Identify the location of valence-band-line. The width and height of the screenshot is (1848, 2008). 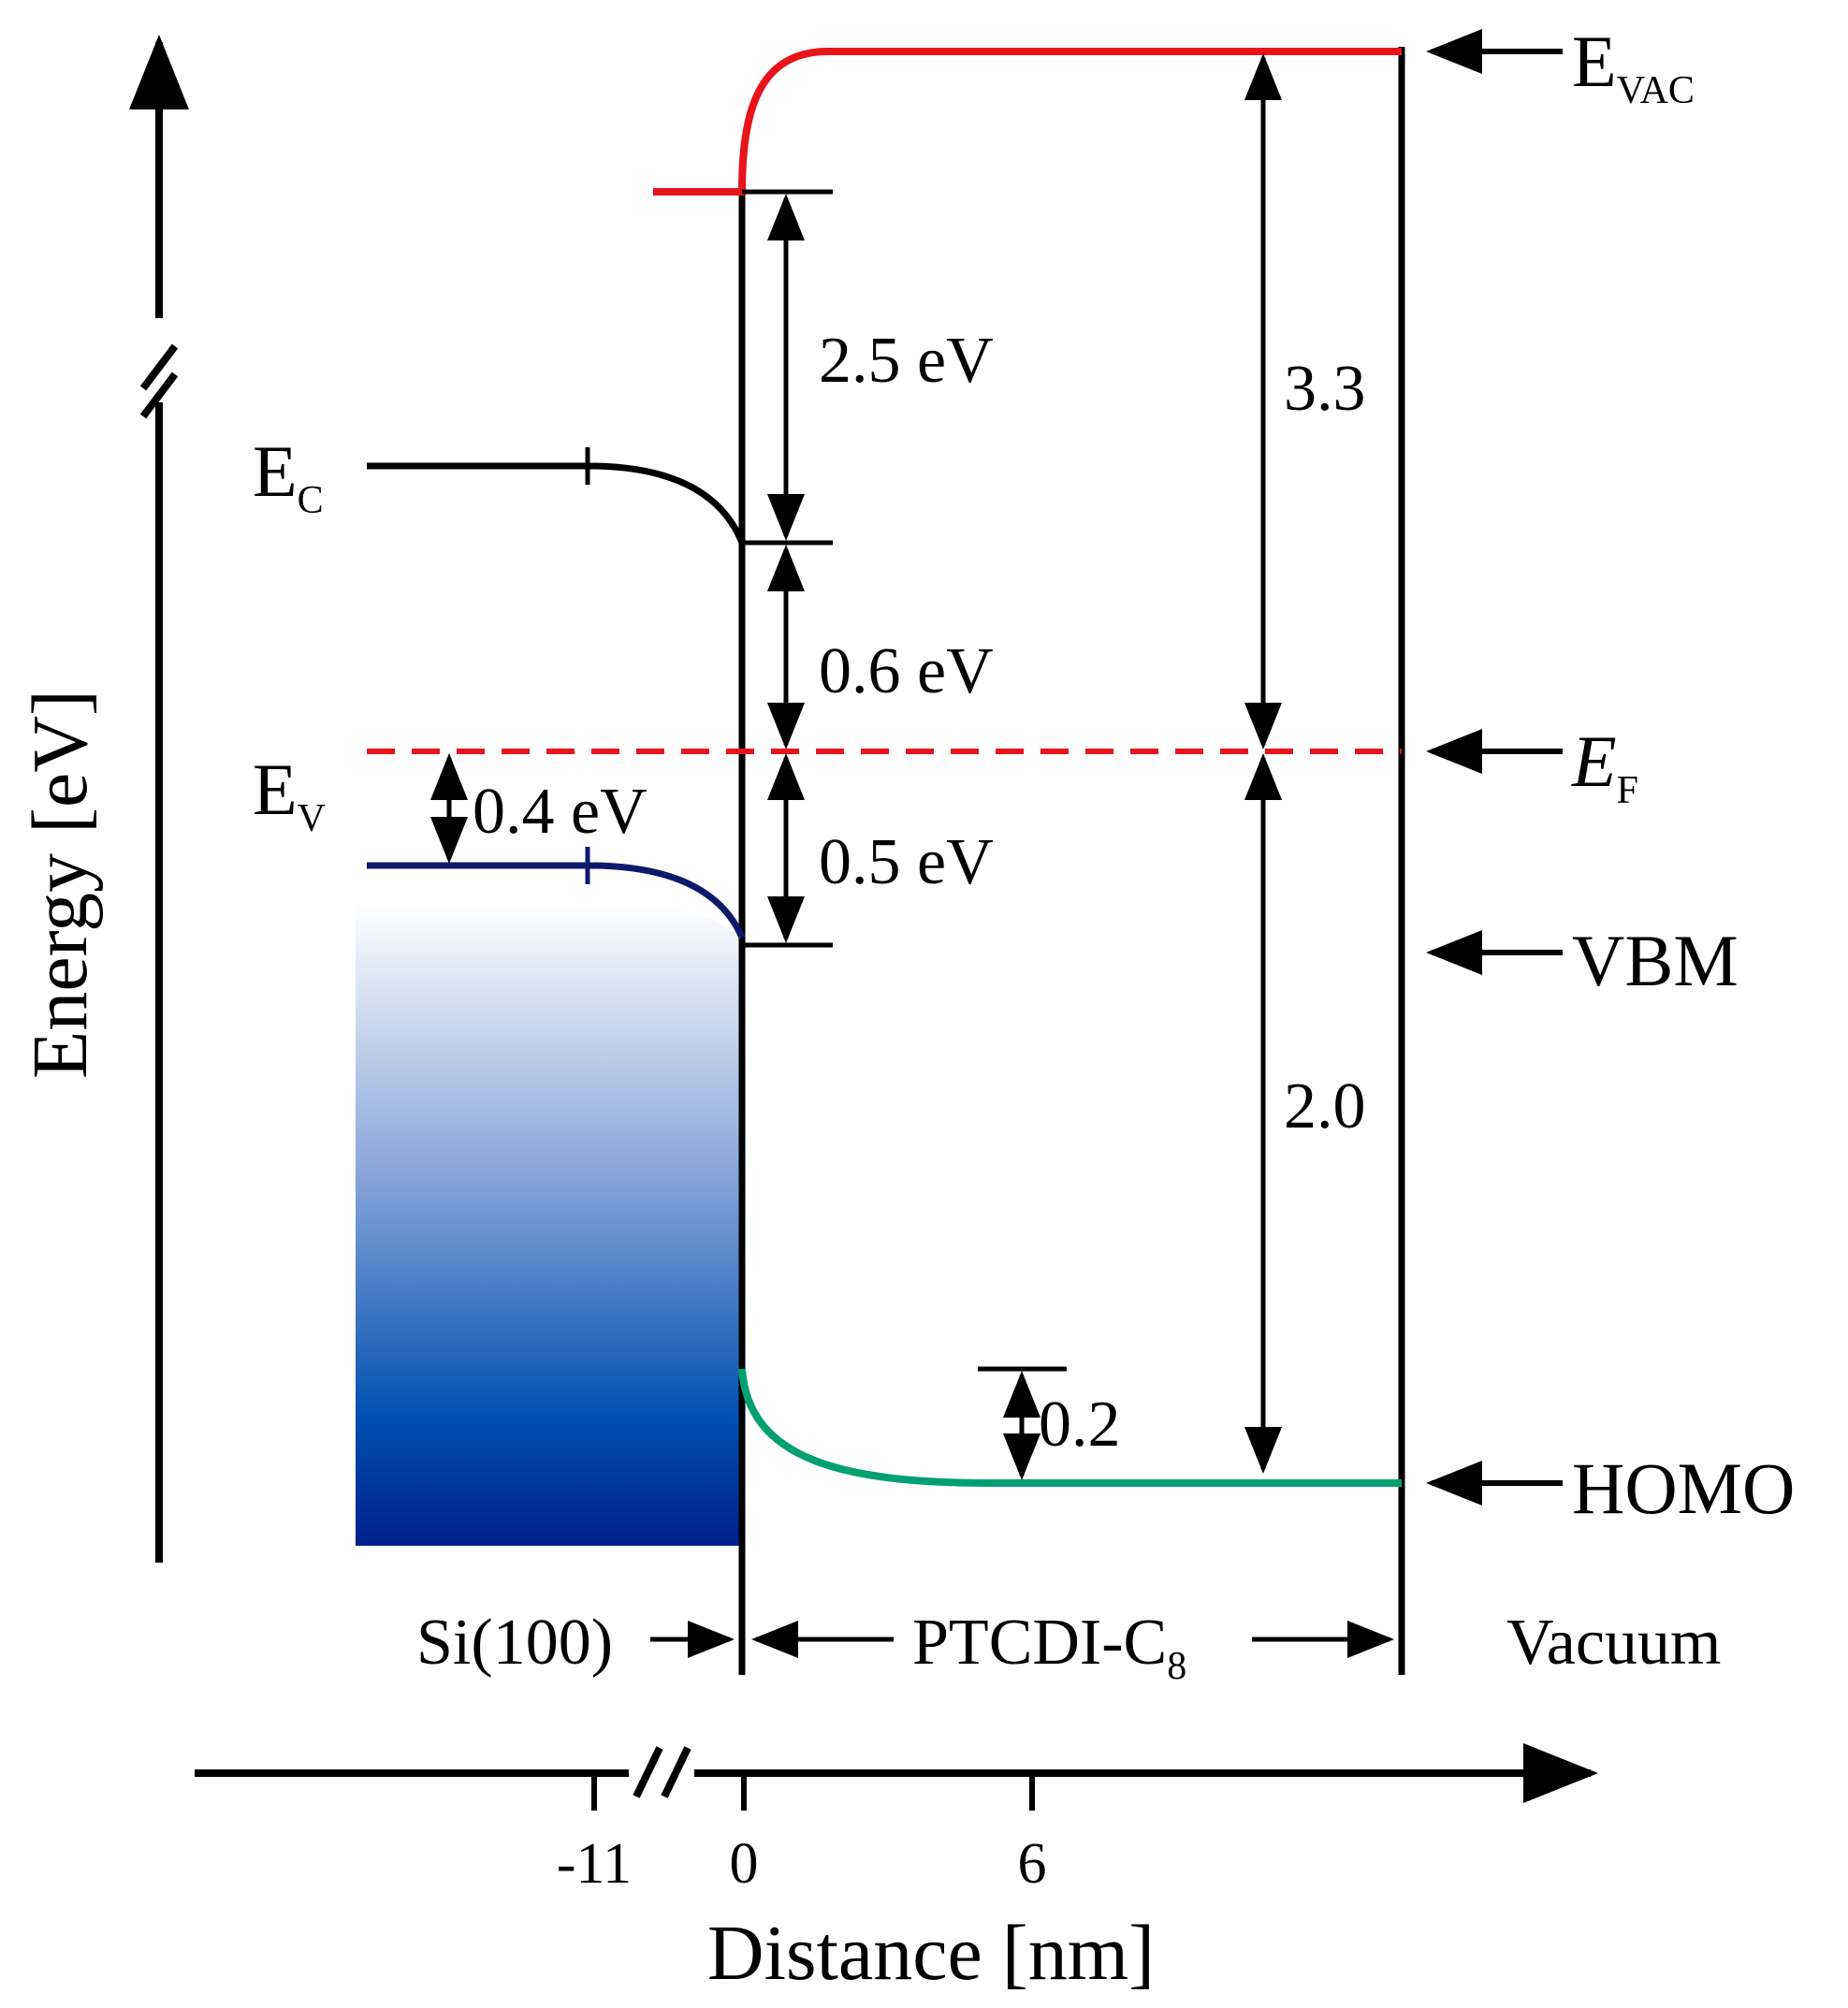
(556, 900).